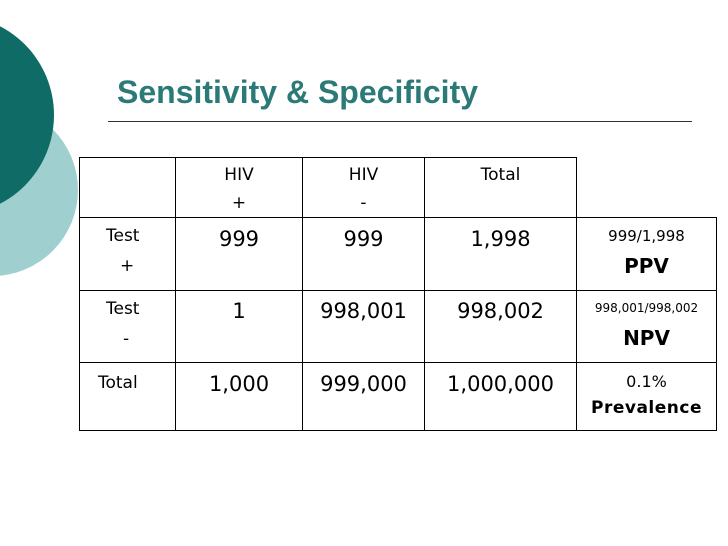 Image resolution: width=728 pixels, height=546 pixels. I want to click on metric-ppv: 999/1,998 PPV, so click(646, 254).